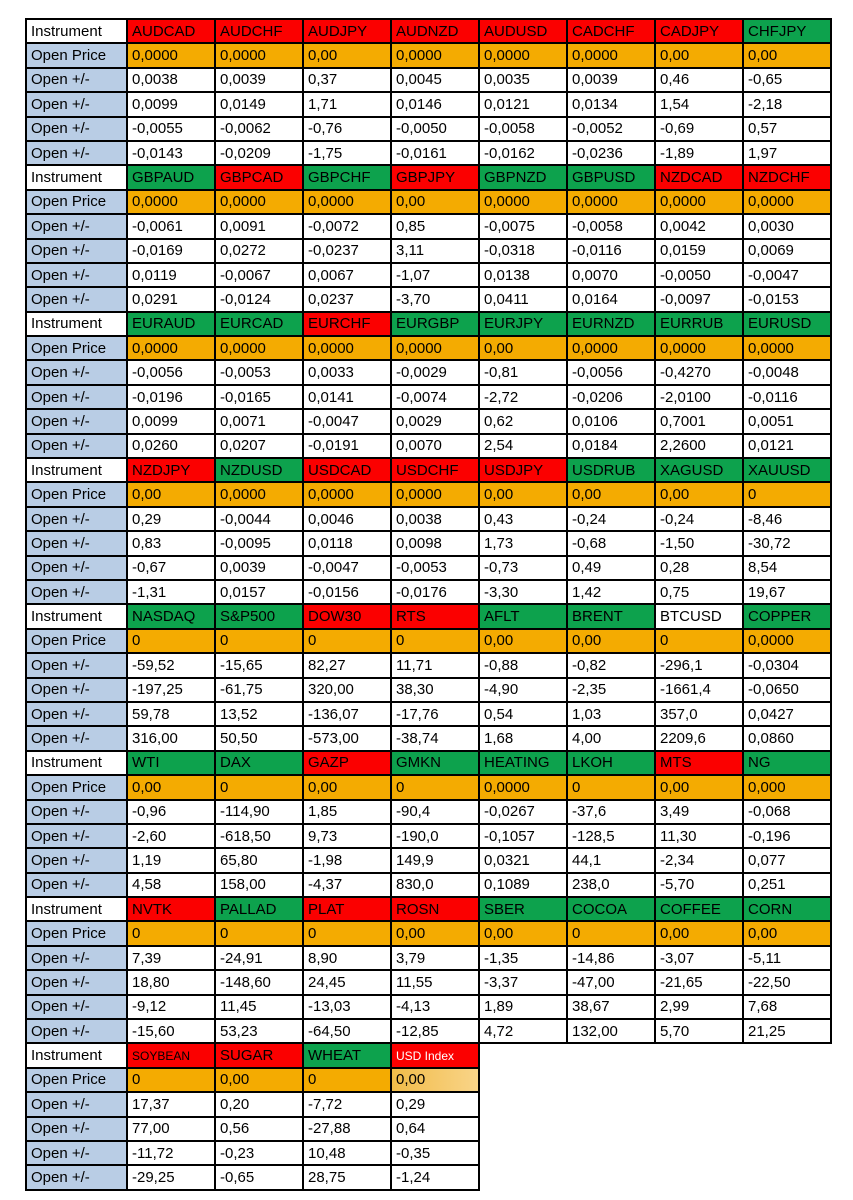 The image size is (853, 1200). What do you see at coordinates (435, 519) in the screenshot?
I see `open-change-cell-USDCHF-1: 0,0038` at bounding box center [435, 519].